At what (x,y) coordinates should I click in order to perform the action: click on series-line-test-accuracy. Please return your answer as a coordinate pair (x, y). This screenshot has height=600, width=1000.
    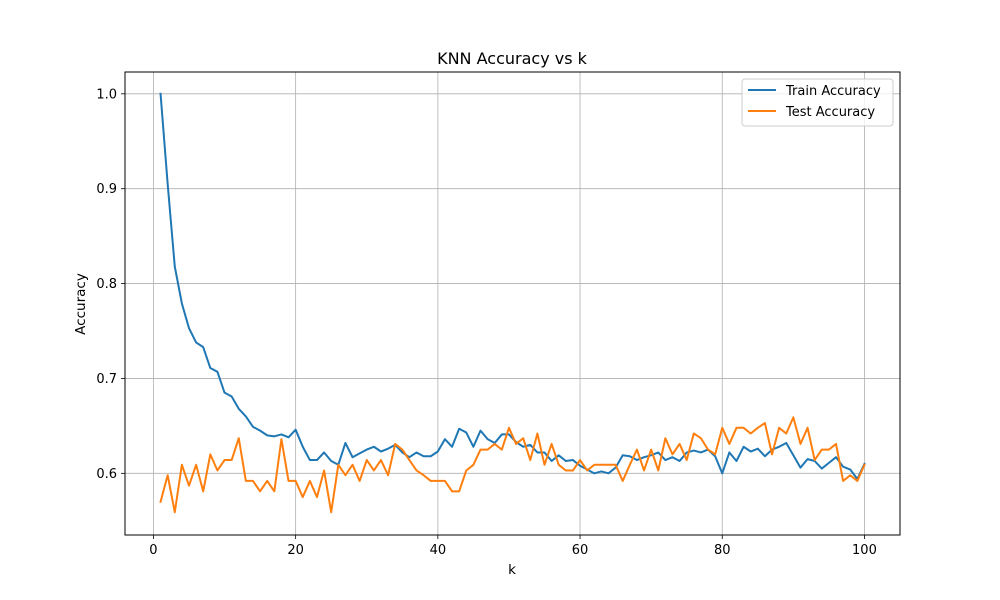
    Looking at the image, I should click on (512, 465).